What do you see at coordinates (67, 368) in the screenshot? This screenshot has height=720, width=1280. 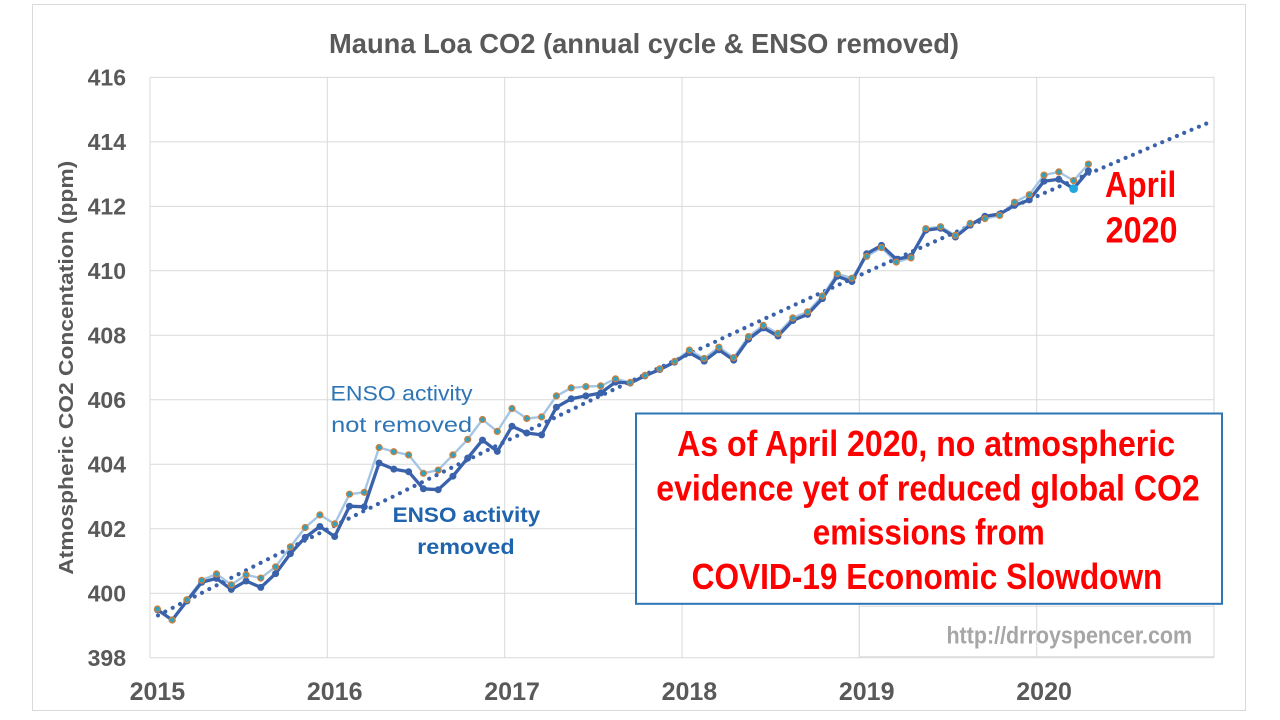 I see `svg-text:Atmospheric CO2 Concentation (: Atmospheric CO2 Concentation (ppm)` at bounding box center [67, 368].